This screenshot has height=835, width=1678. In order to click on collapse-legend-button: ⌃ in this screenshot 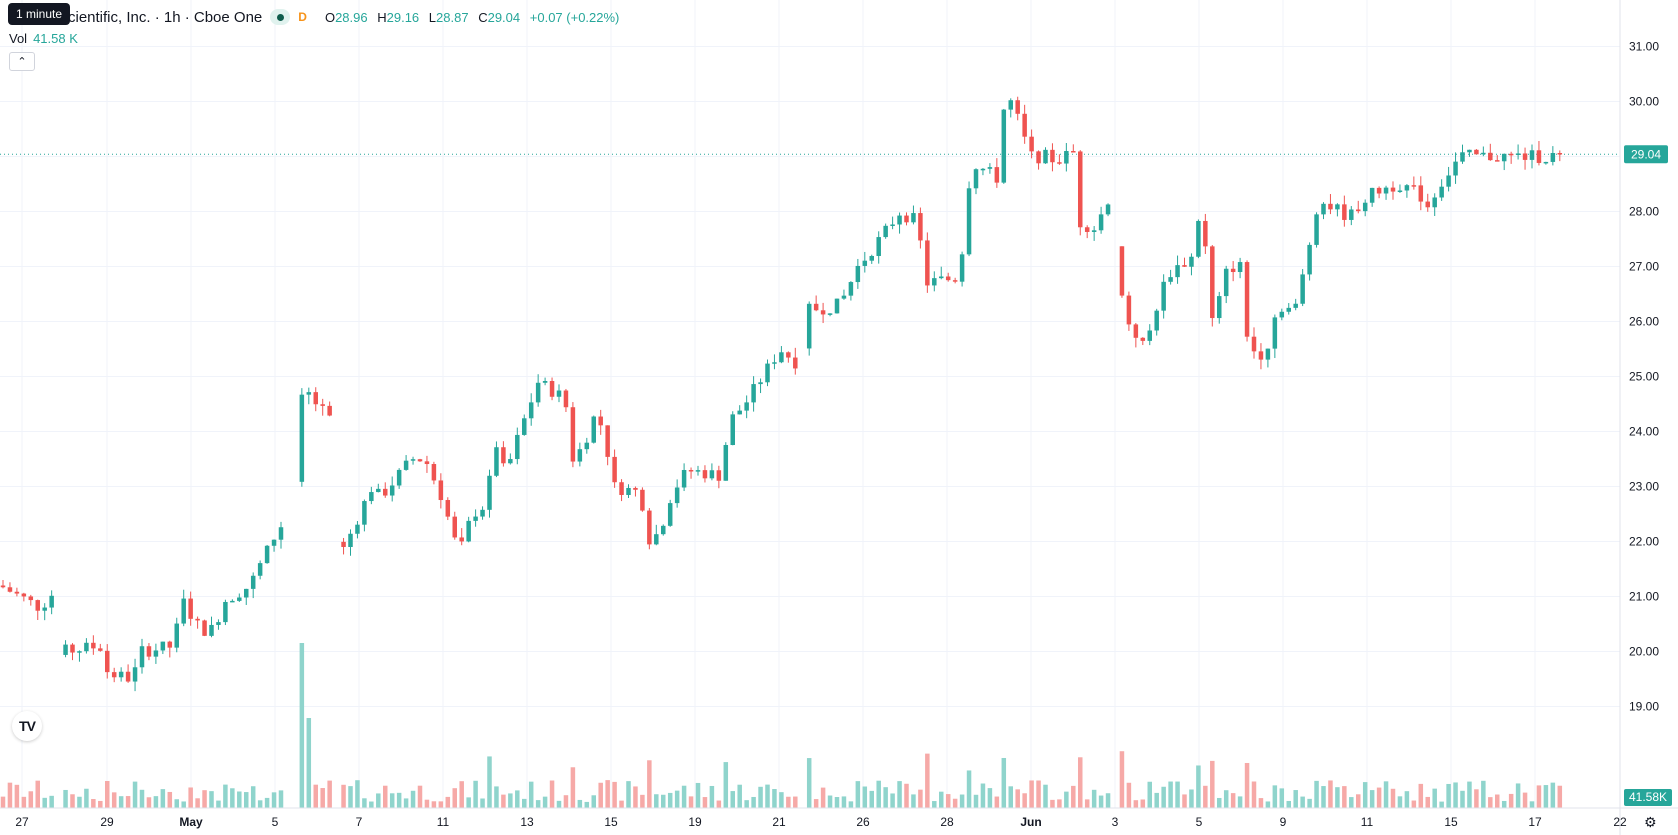, I will do `click(22, 61)`.